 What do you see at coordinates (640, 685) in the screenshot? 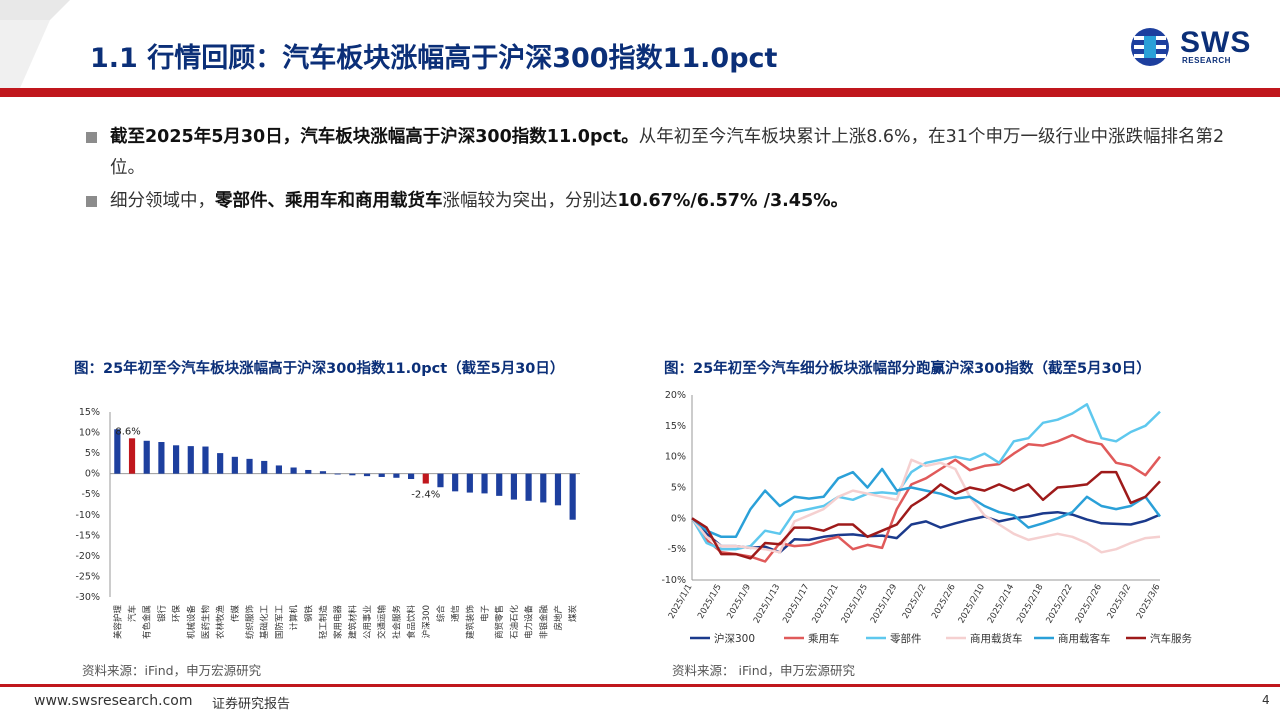
I see `footer-divider` at bounding box center [640, 685].